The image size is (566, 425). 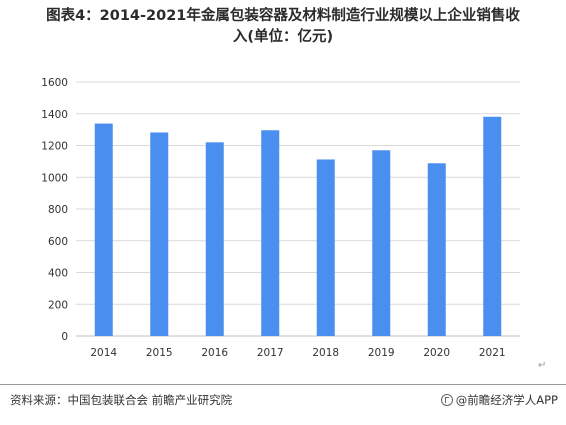 I want to click on y-tick-labels: 0 200 400 600 800 1000 1200 1400 1600, so click(x=54, y=210).